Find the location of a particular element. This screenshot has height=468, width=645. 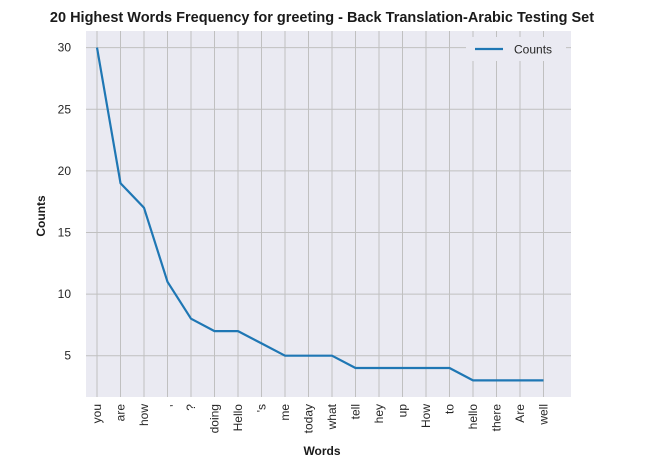

y-tick-label: 15 is located at coordinates (65, 232).